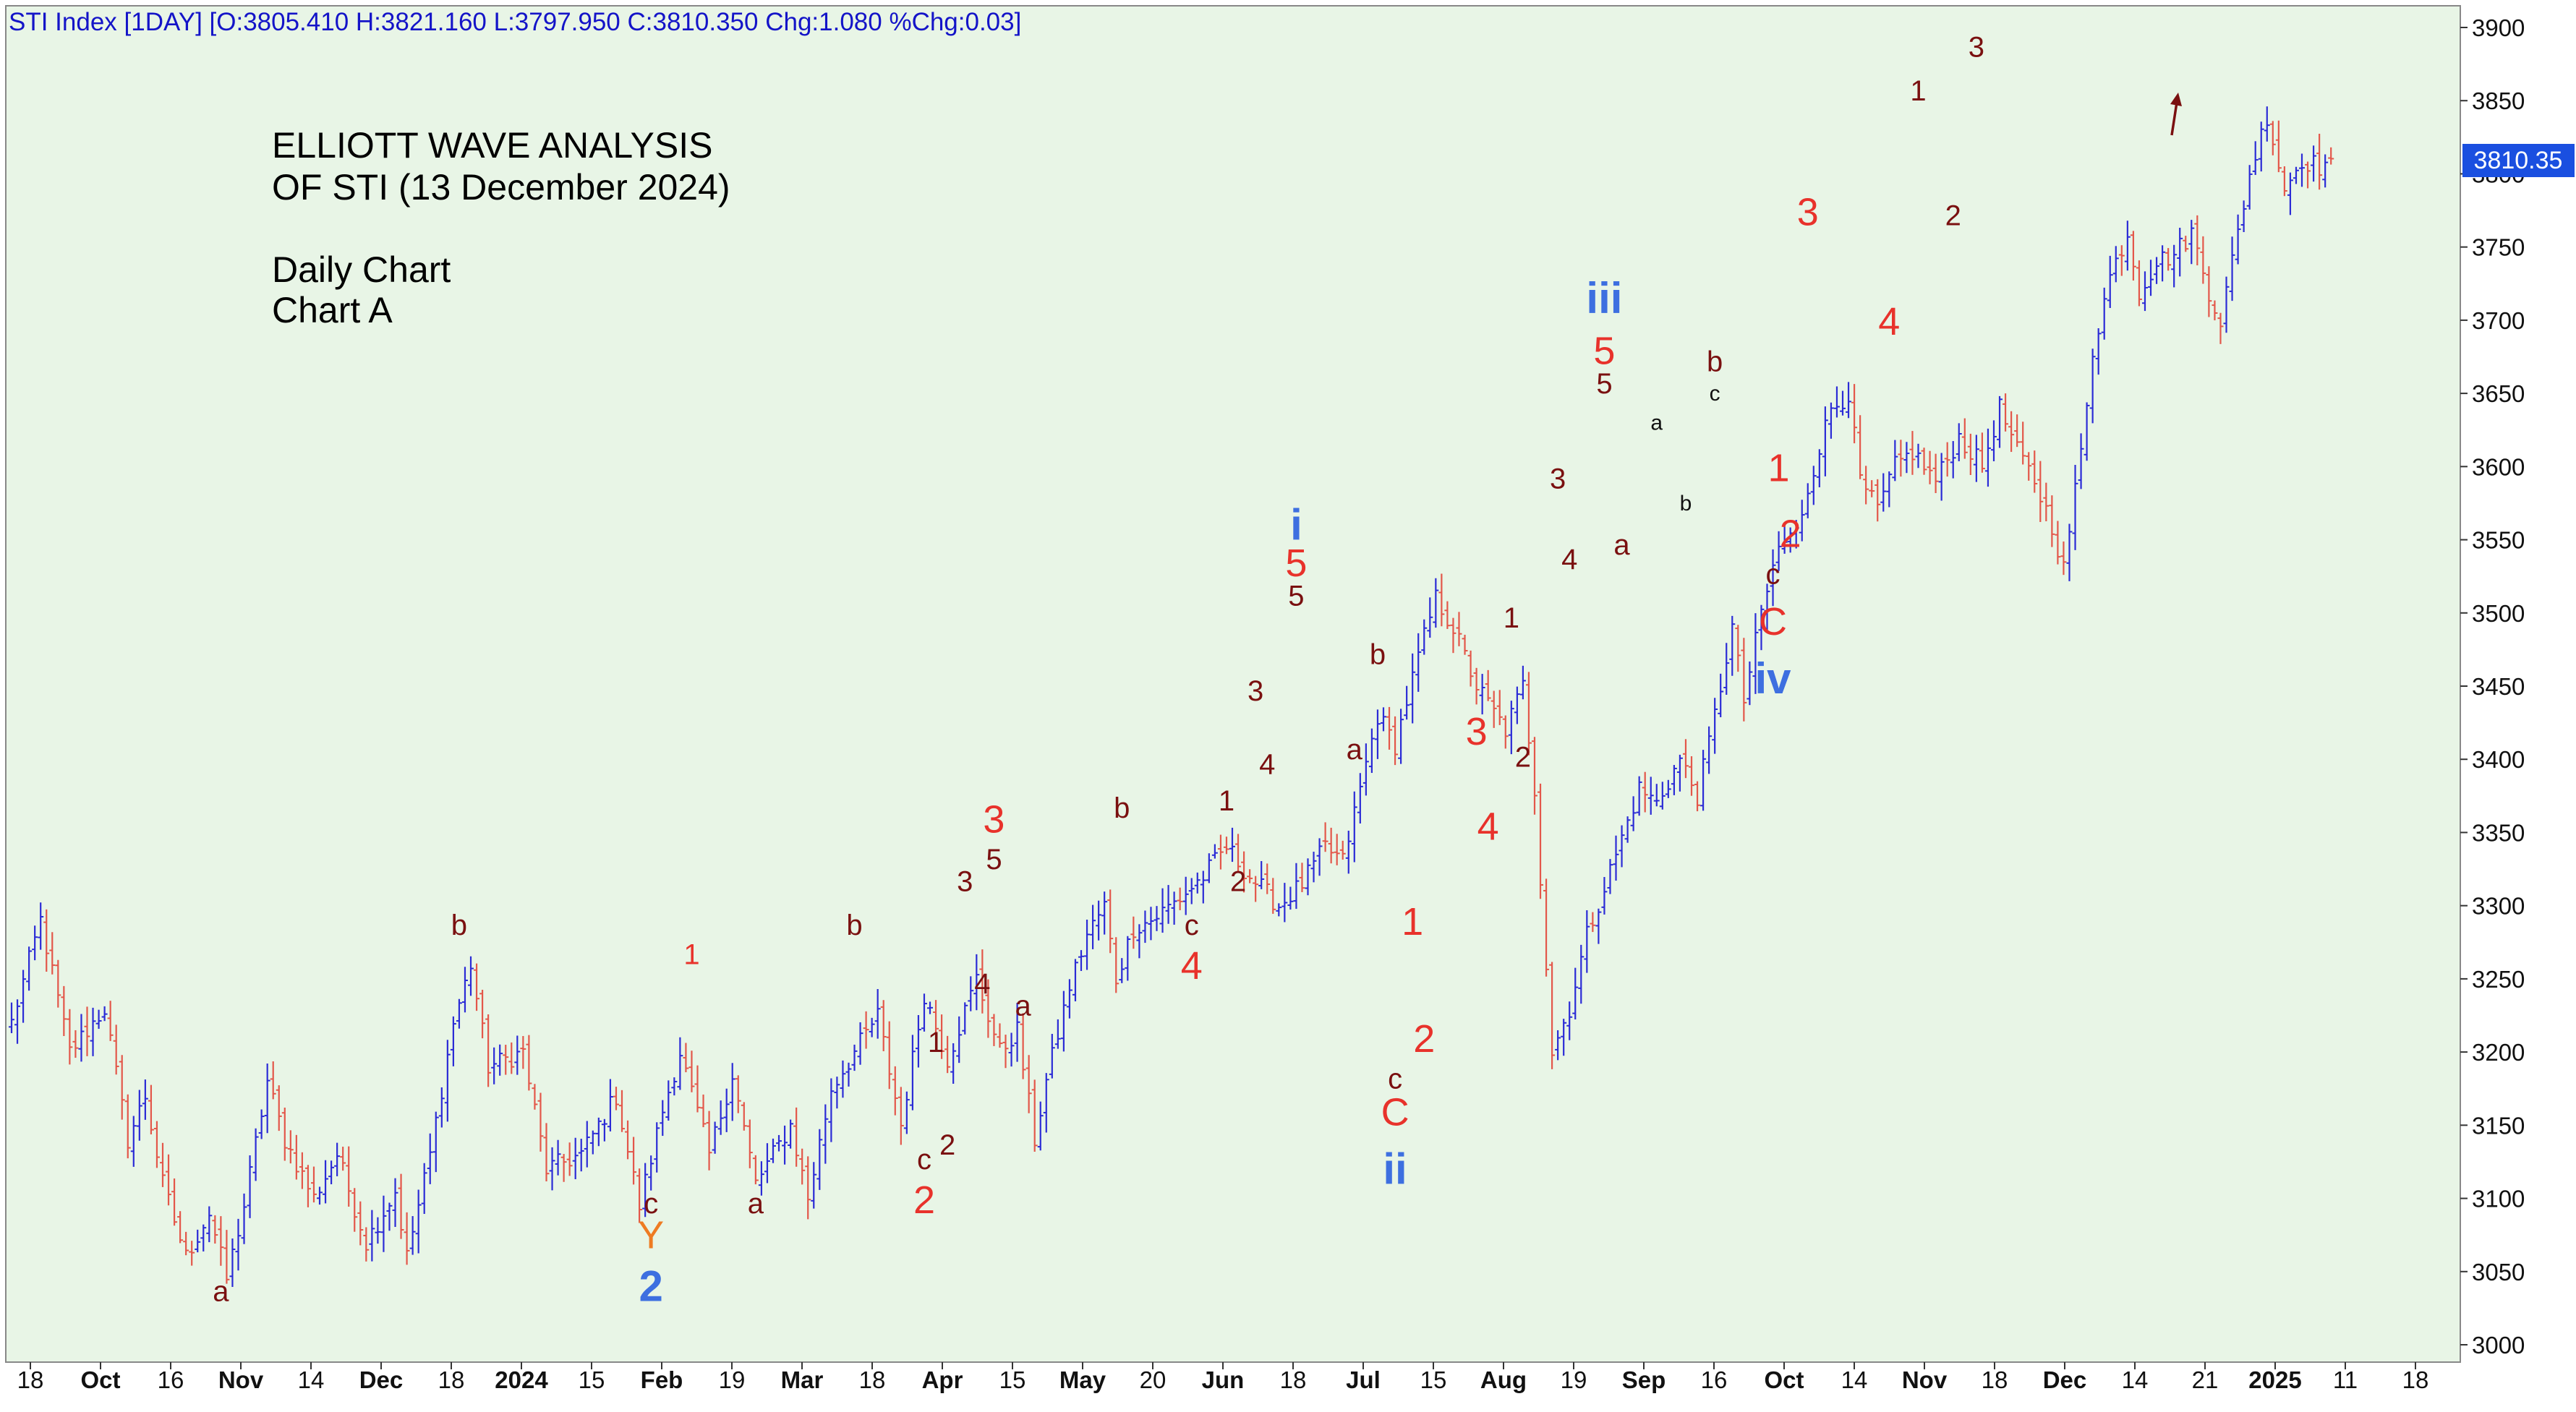  What do you see at coordinates (1413, 922) in the screenshot?
I see `wave-label: 1` at bounding box center [1413, 922].